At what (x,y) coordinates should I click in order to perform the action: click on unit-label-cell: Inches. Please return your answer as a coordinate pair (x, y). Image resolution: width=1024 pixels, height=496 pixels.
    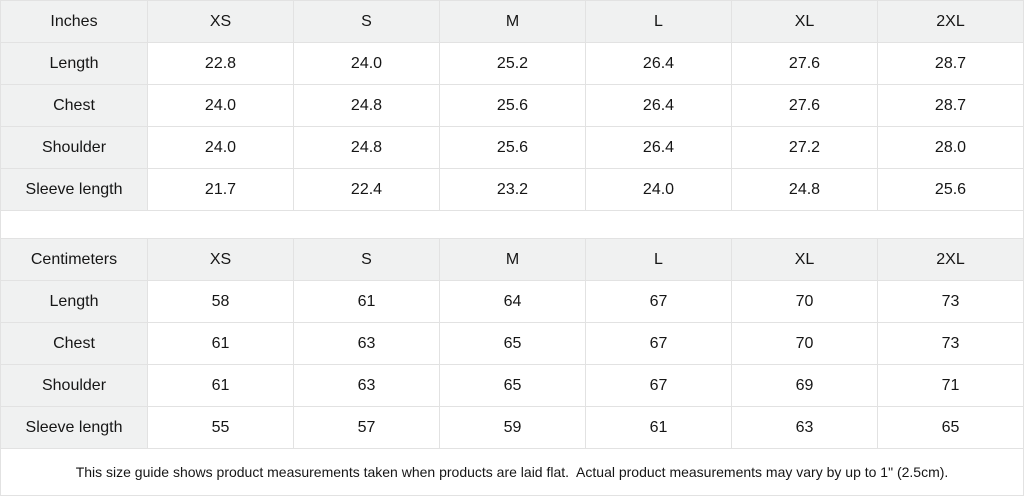
    Looking at the image, I should click on (74, 21).